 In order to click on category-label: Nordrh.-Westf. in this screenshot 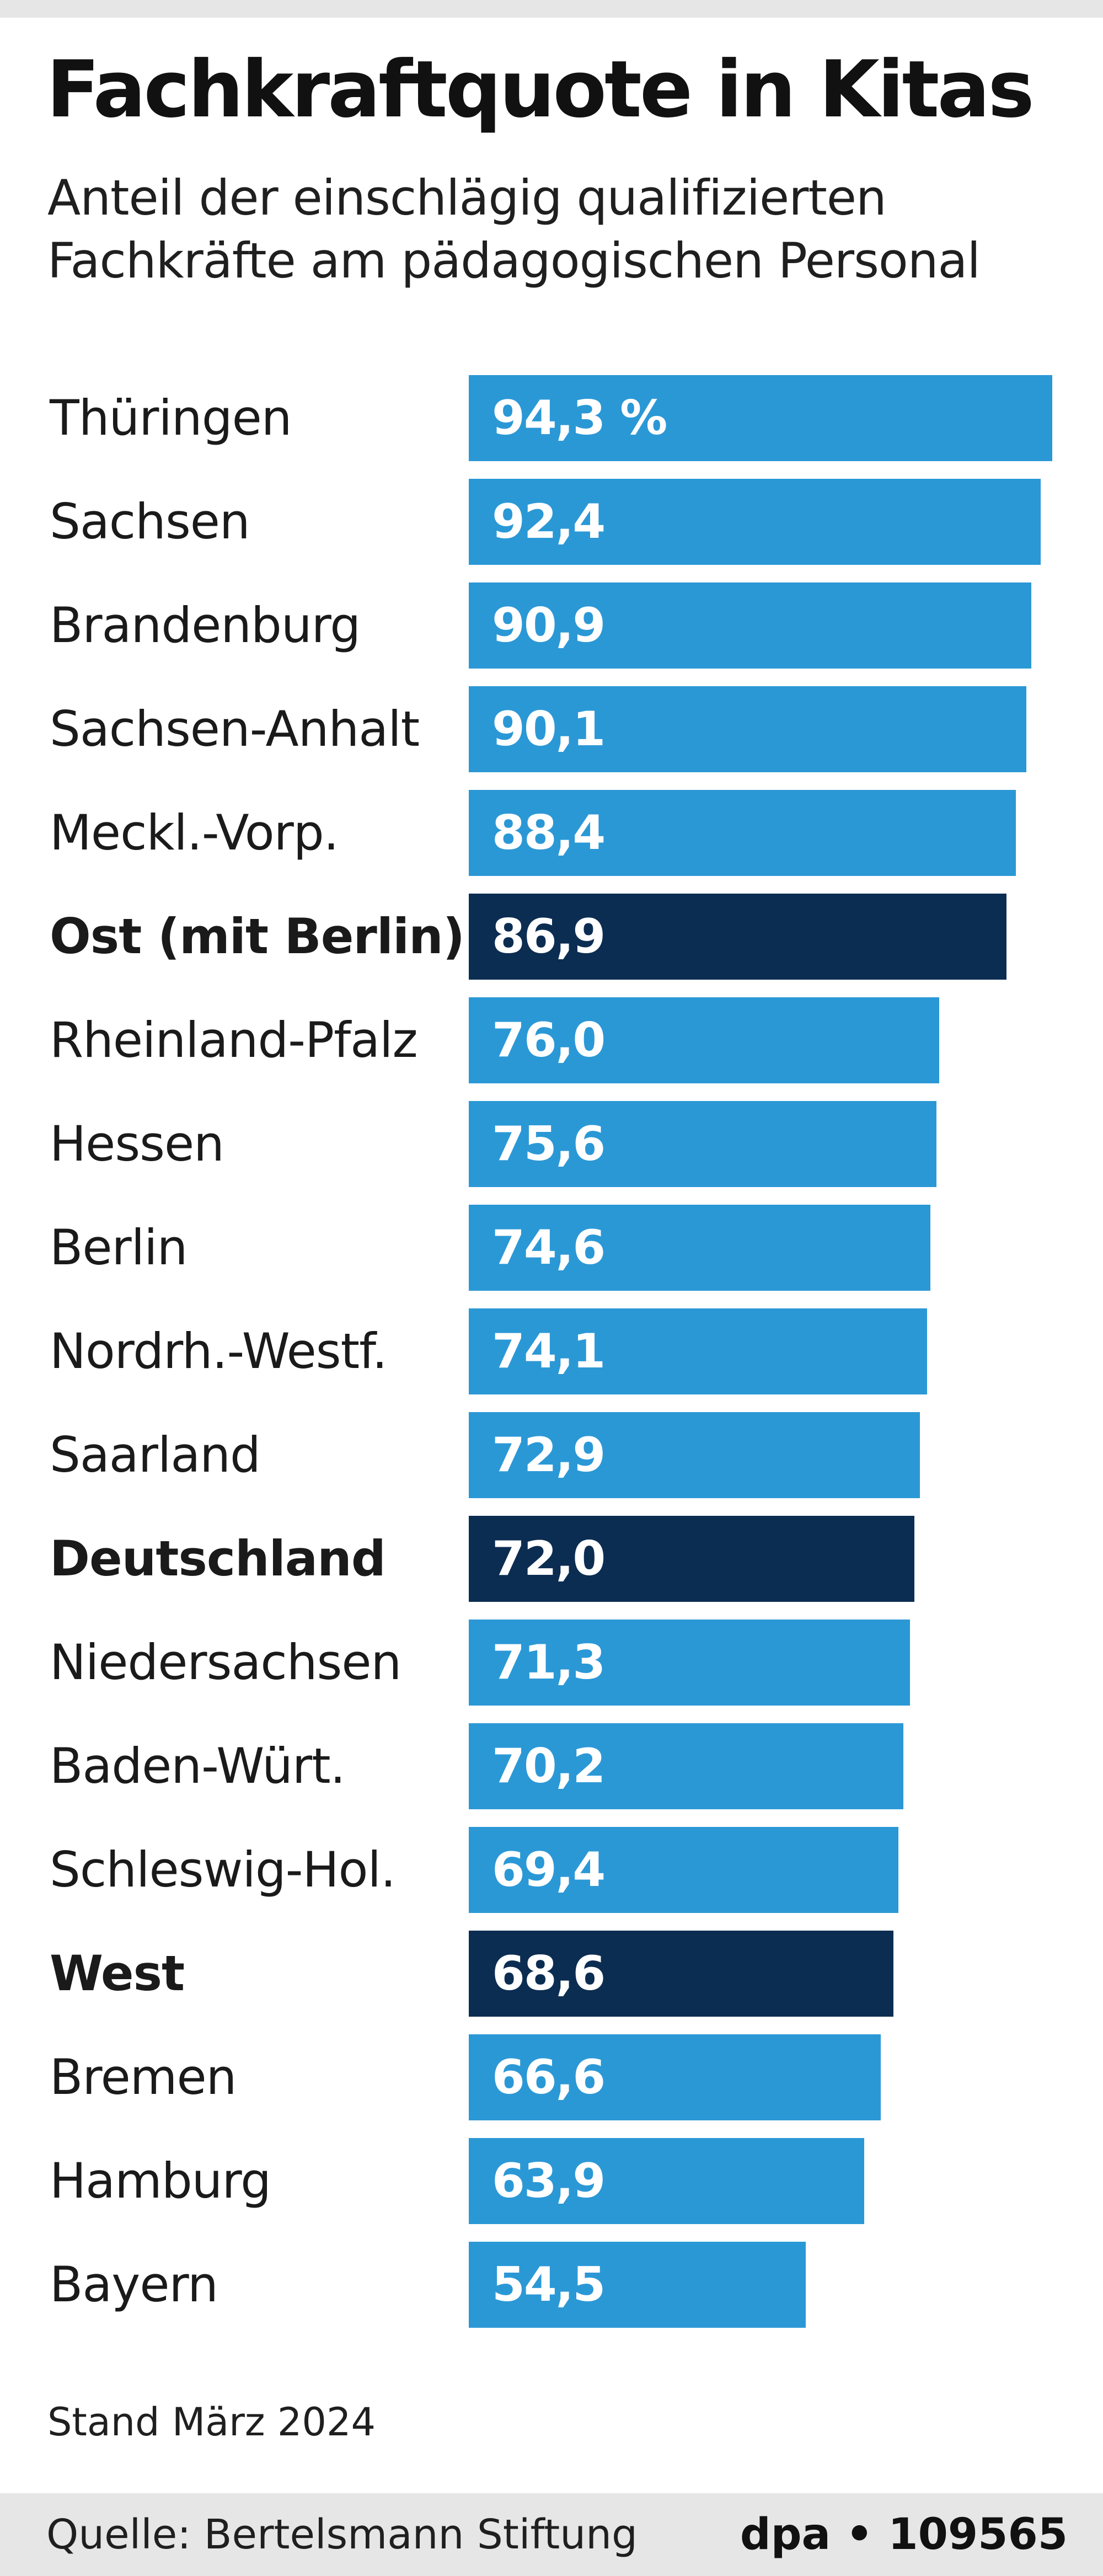, I will do `click(219, 1351)`.